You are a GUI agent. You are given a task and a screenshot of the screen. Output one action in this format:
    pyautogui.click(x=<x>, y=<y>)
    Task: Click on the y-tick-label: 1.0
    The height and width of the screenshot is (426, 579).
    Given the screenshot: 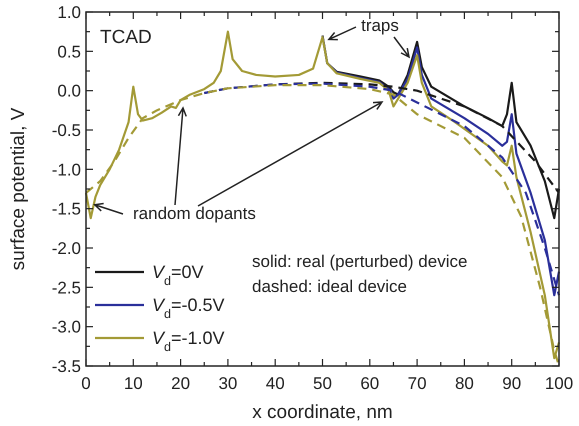 What is the action you would take?
    pyautogui.click(x=69, y=12)
    